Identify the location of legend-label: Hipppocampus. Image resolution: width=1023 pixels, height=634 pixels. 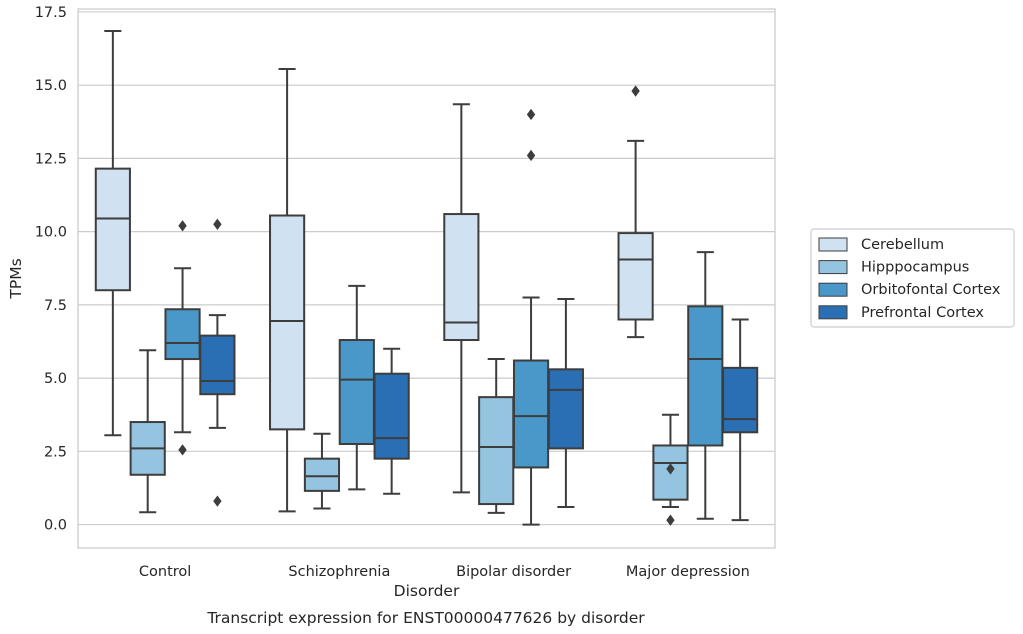
(915, 268).